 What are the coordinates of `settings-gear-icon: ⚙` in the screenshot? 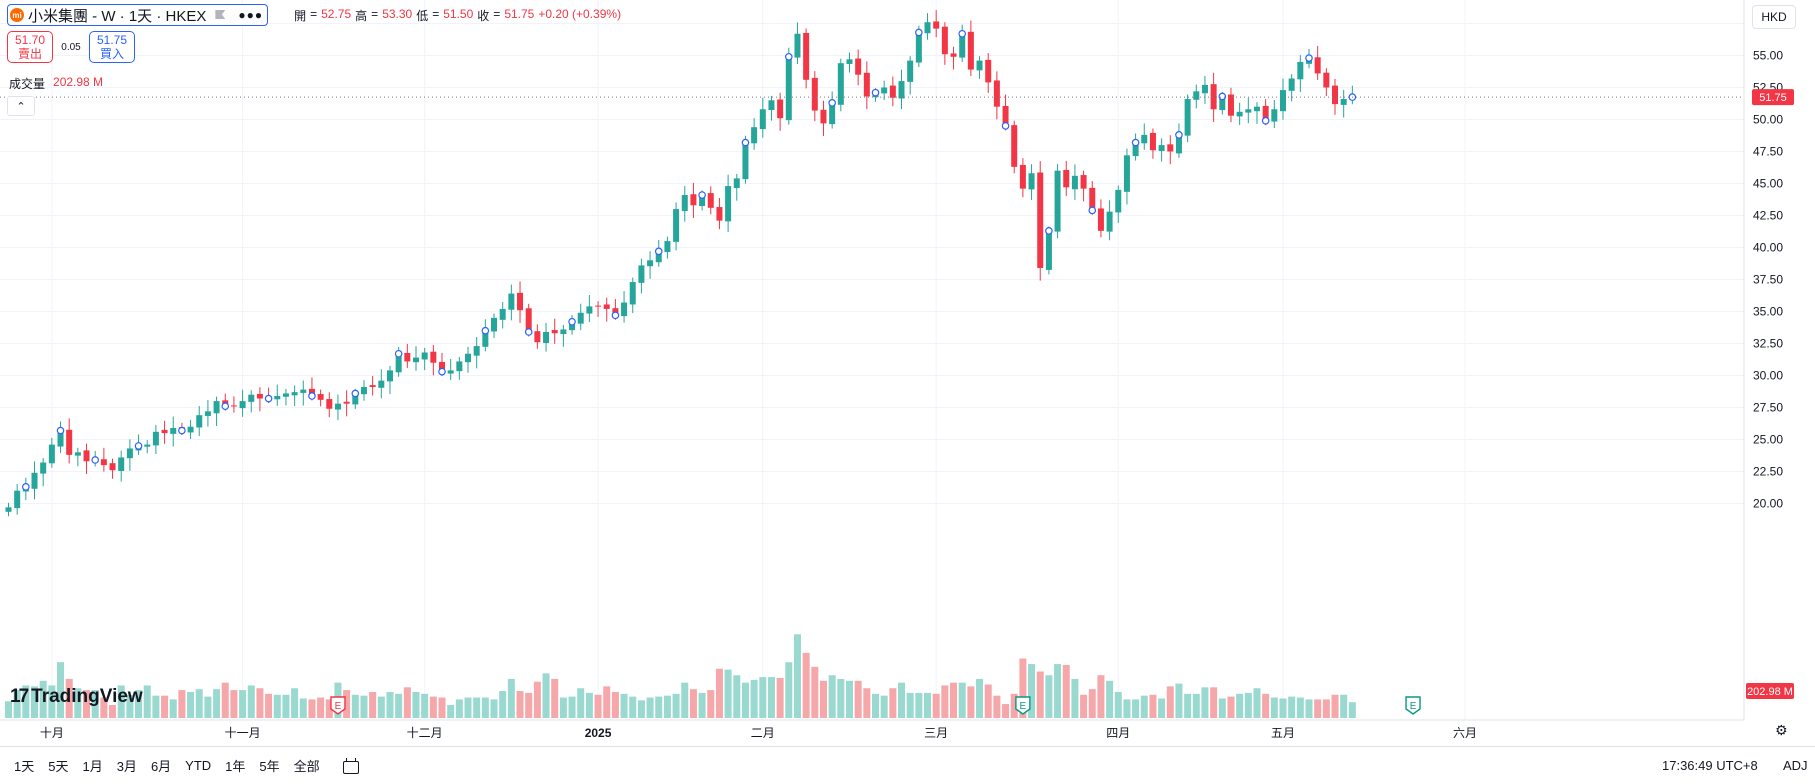 It's located at (1781, 730).